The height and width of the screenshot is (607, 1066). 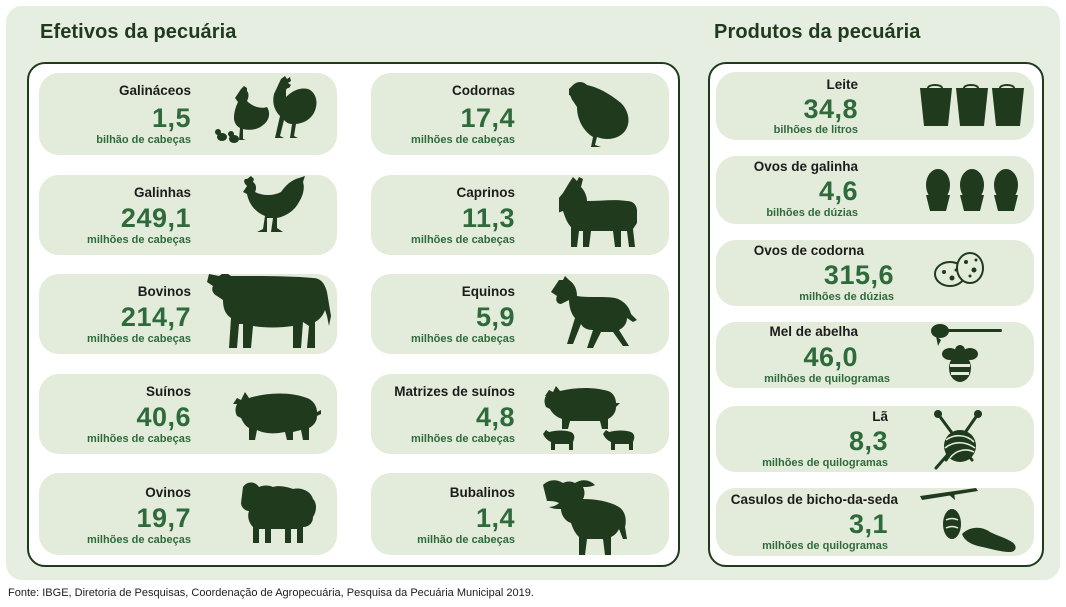 What do you see at coordinates (973, 106) in the screenshot?
I see `milk-buckets-icon` at bounding box center [973, 106].